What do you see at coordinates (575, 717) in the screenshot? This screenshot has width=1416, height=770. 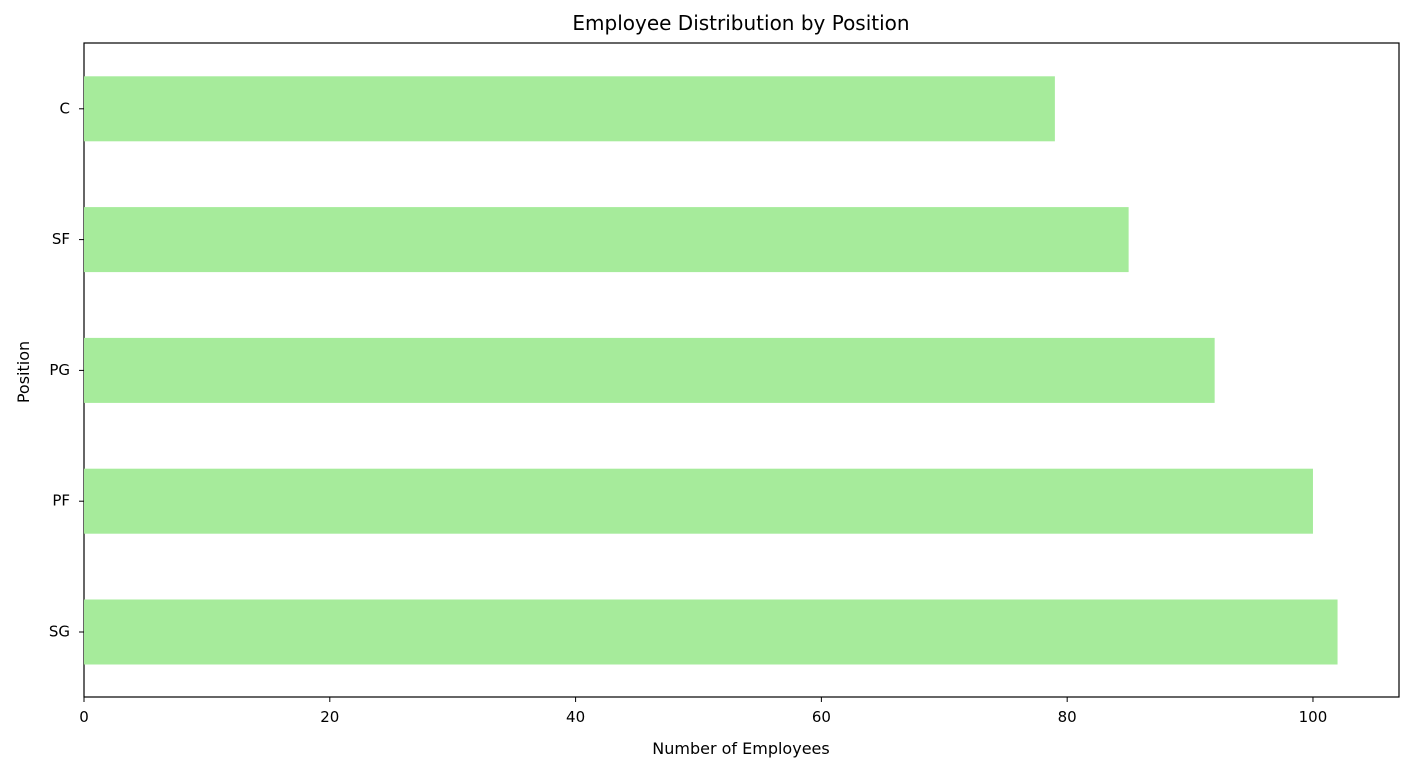 I see `x-tick-label-40: 40` at bounding box center [575, 717].